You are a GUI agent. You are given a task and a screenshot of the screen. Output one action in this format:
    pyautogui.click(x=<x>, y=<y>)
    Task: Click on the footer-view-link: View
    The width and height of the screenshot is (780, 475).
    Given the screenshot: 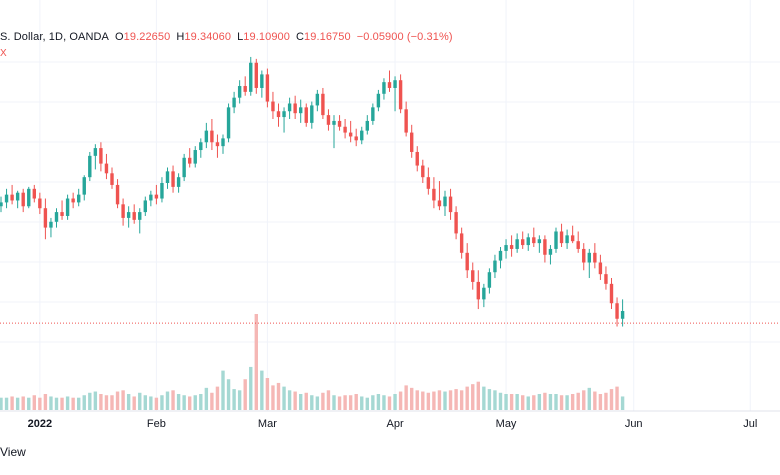 What is the action you would take?
    pyautogui.click(x=13, y=452)
    